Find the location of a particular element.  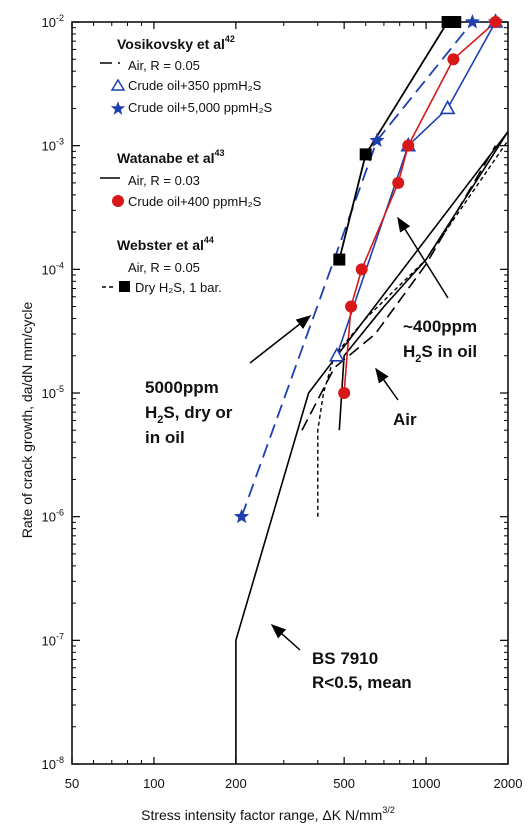

annot-5000ppm-line1: 5000ppm is located at coordinates (182, 387).